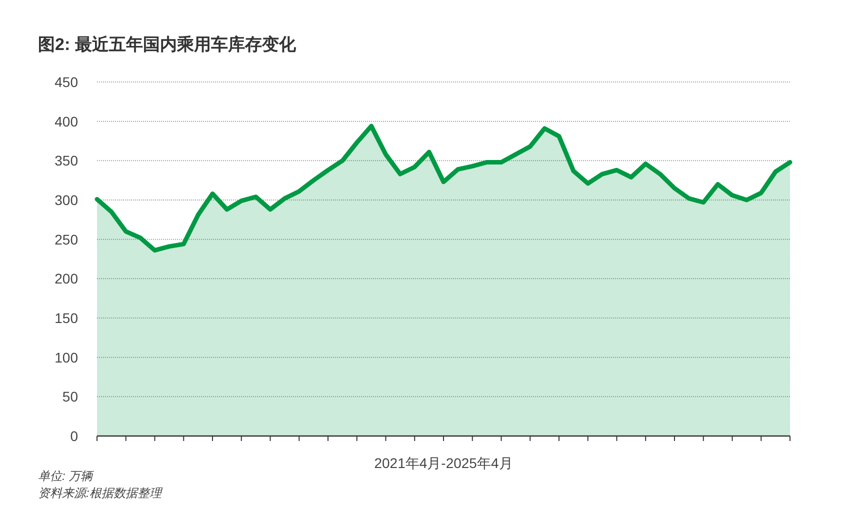  What do you see at coordinates (167, 44) in the screenshot?
I see `chart-title: 图2: 最近五年国内乘用车库存变化` at bounding box center [167, 44].